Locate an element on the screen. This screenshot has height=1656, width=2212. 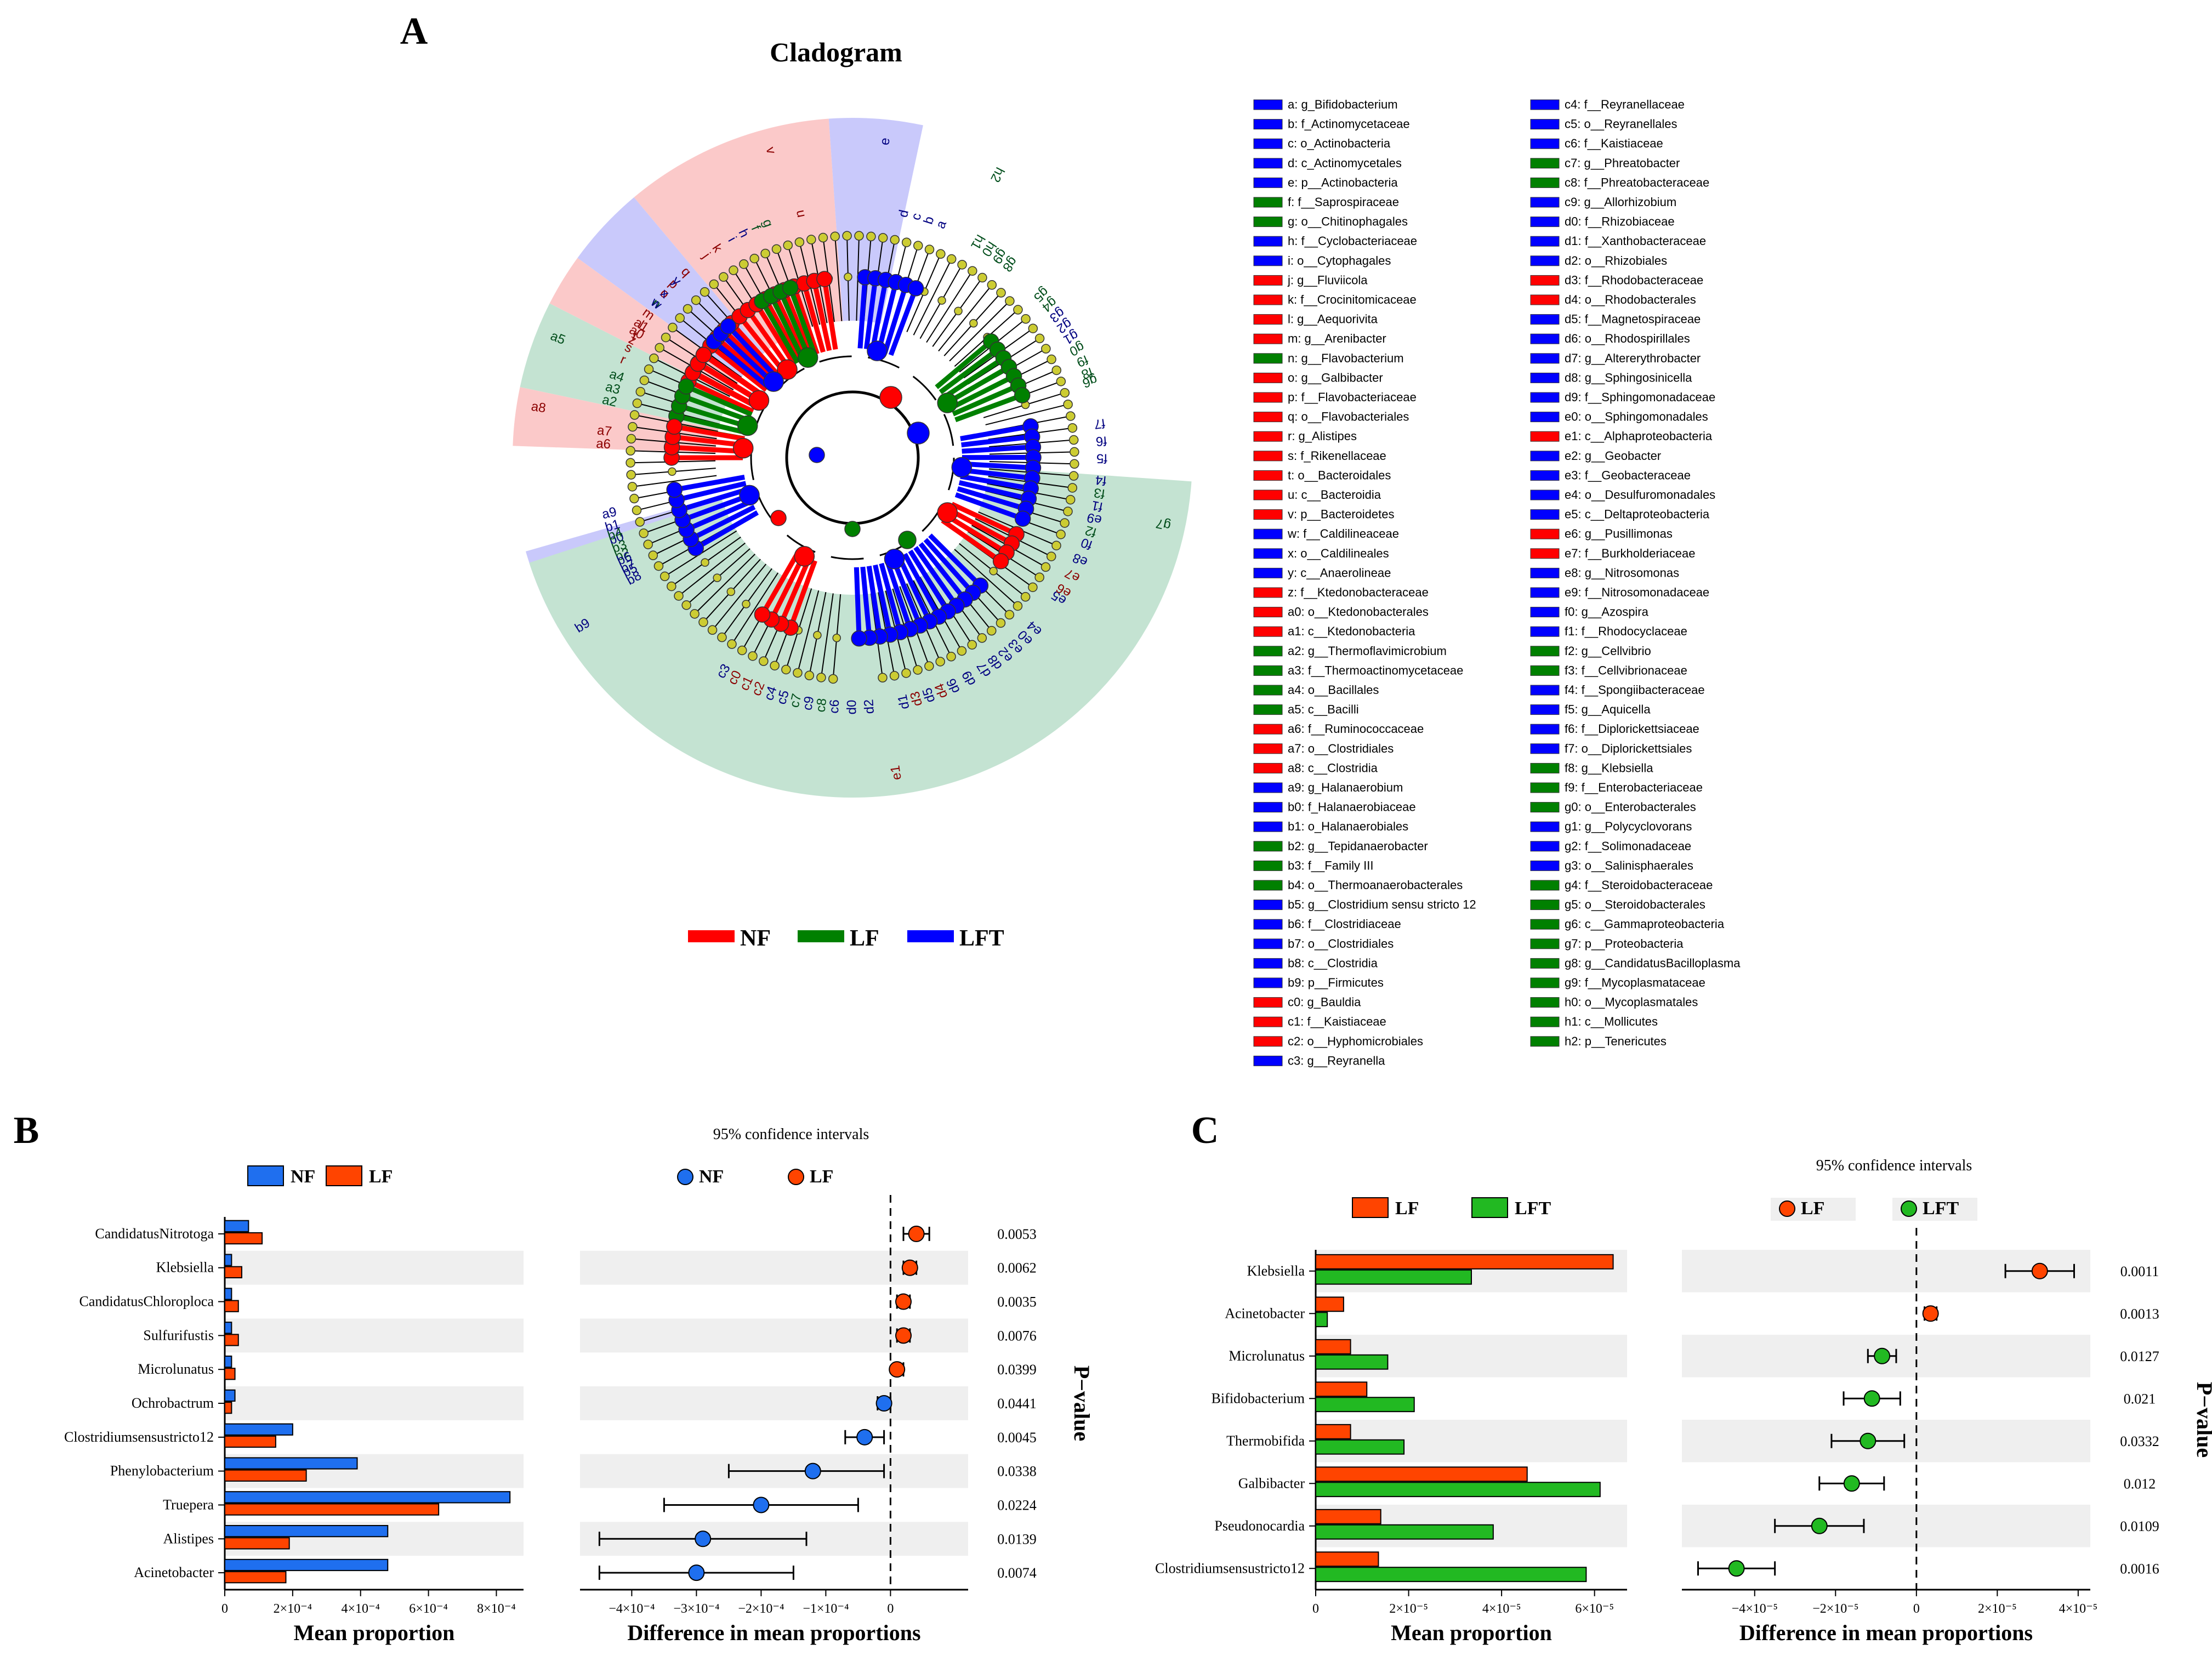
taxa-key-item: z: f__Ktedonobacteraceae is located at coordinates (1359, 592).